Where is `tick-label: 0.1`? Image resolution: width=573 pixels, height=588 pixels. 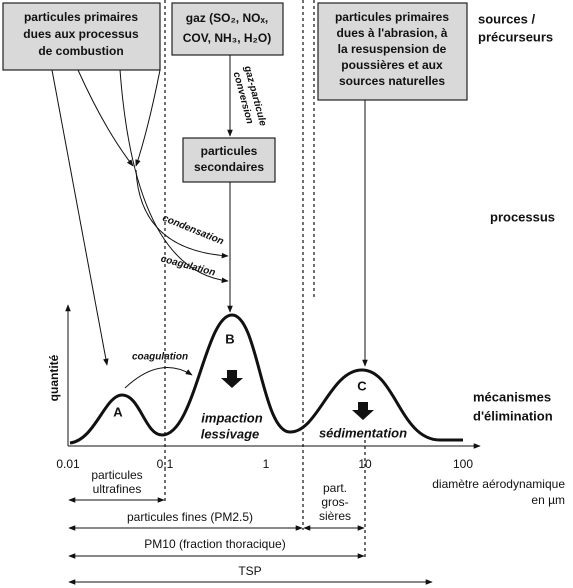
tick-label: 0.1 is located at coordinates (165, 464).